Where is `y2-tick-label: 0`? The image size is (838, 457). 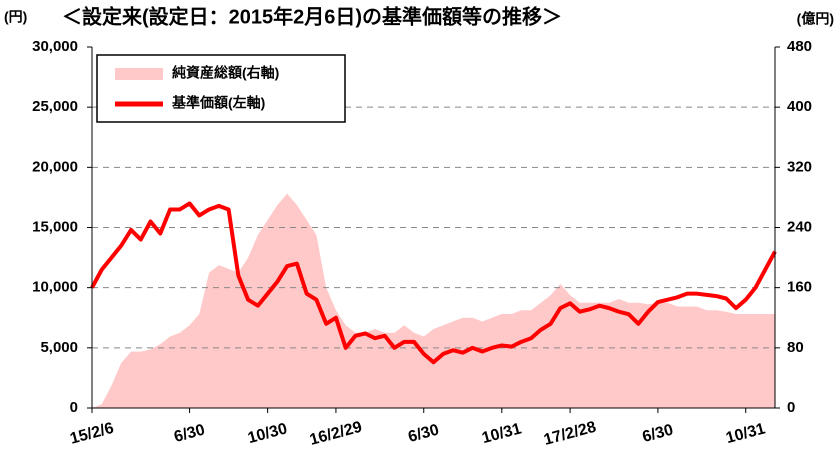
y2-tick-label: 0 is located at coordinates (791, 407).